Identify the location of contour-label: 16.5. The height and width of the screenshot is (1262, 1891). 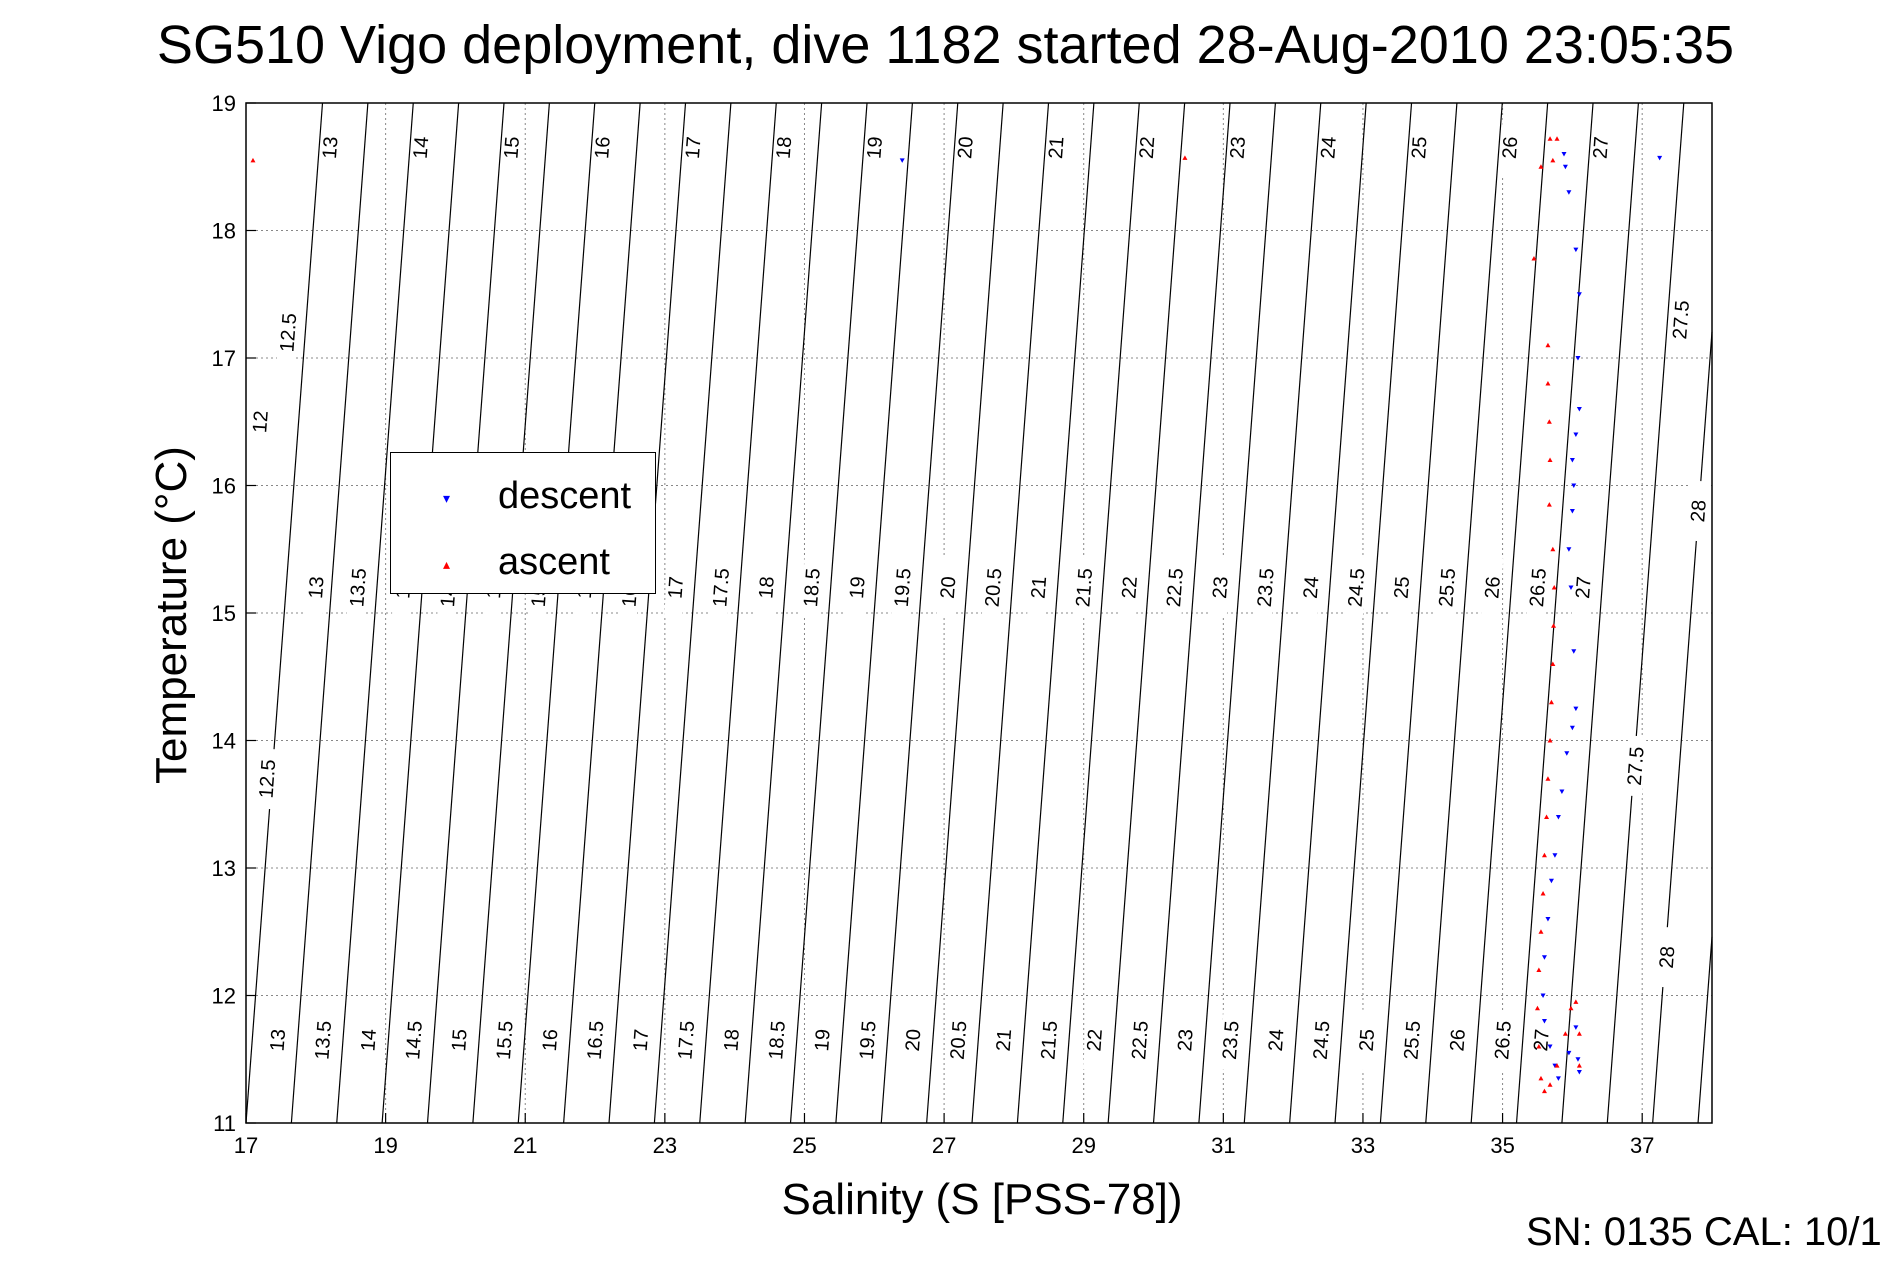
(596, 1040).